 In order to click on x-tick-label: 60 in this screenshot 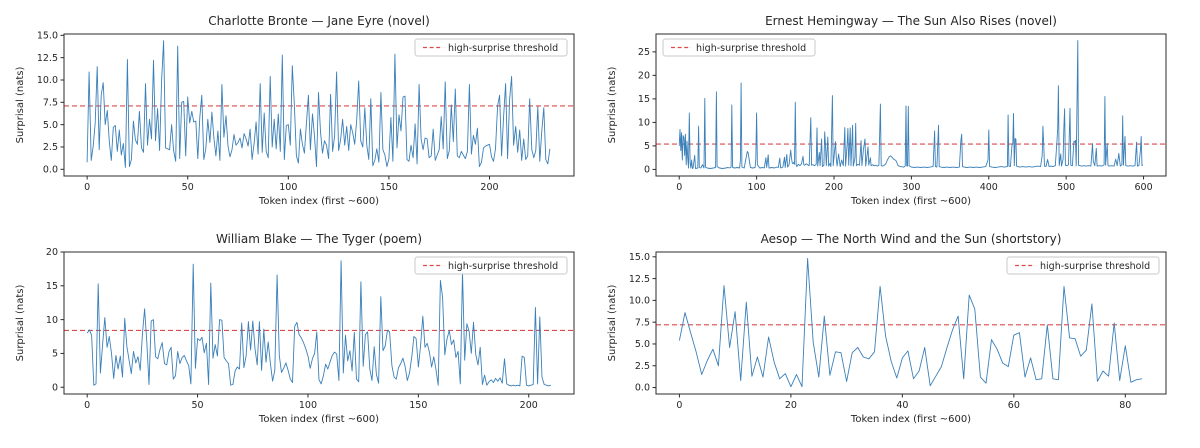, I will do `click(1014, 405)`.